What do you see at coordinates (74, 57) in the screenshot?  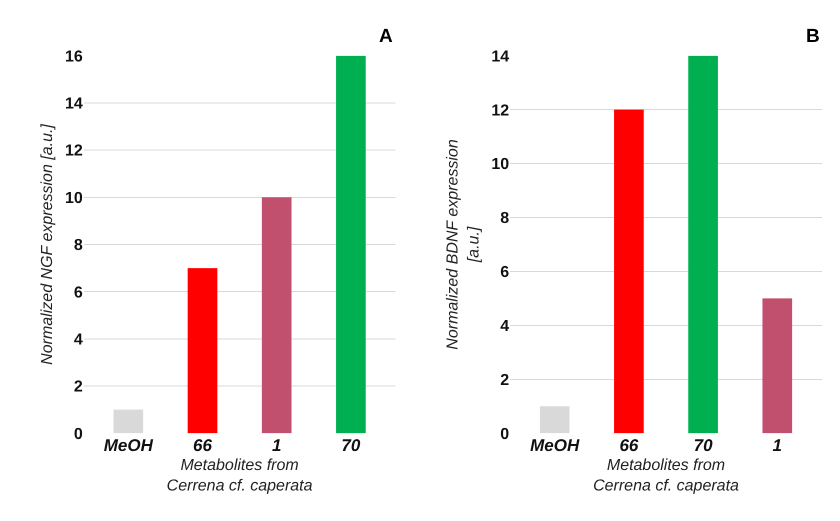 I see `y-tick-label: 16` at bounding box center [74, 57].